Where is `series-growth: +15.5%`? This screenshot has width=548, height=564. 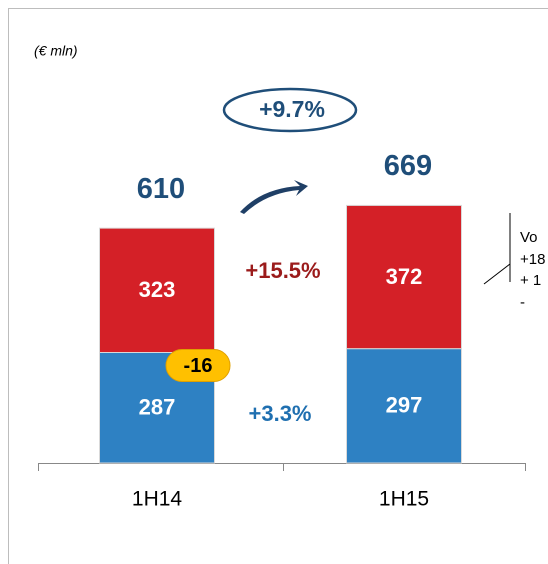 series-growth: +15.5% is located at coordinates (282, 270).